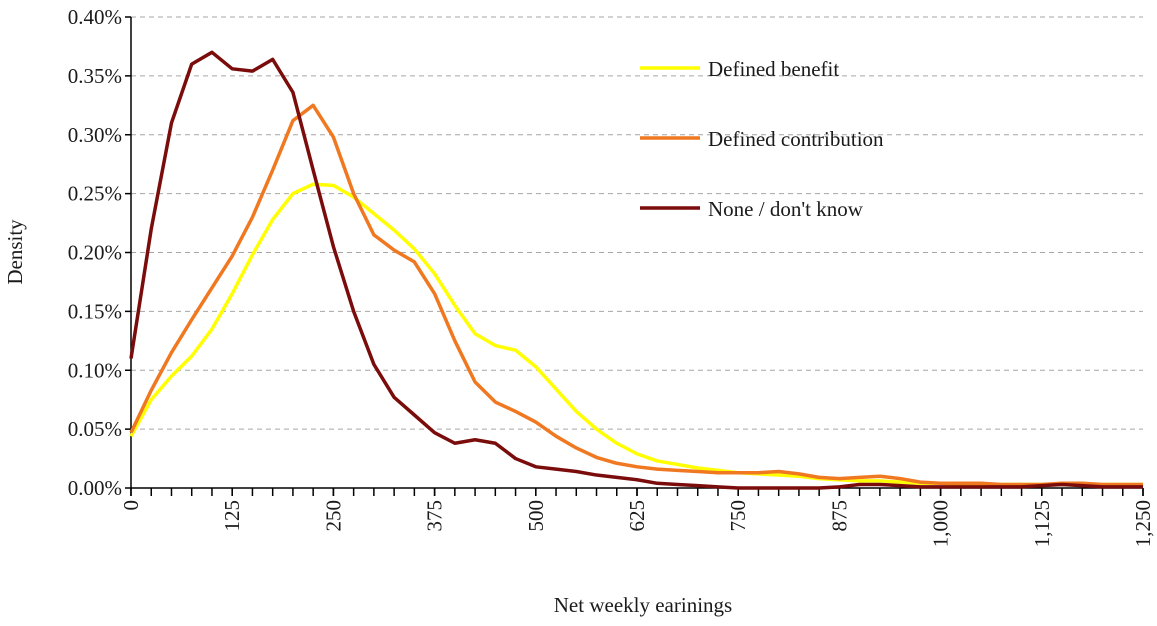  I want to click on x-tick-label: 875, so click(839, 516).